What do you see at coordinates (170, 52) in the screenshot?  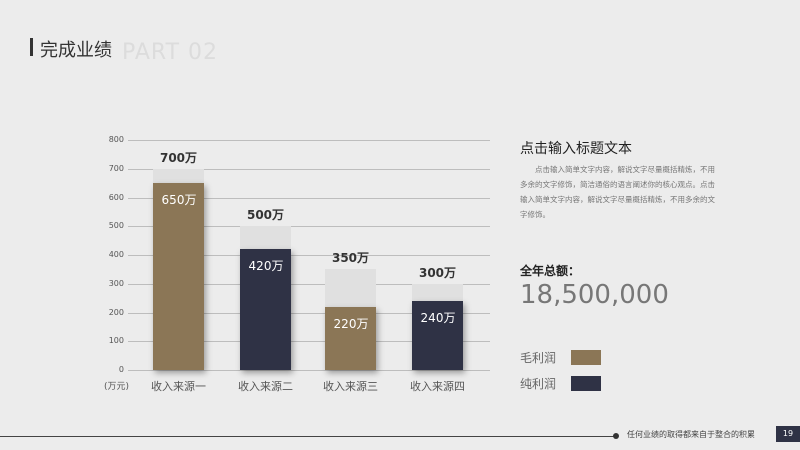 I see `part-watermark: PART 02` at bounding box center [170, 52].